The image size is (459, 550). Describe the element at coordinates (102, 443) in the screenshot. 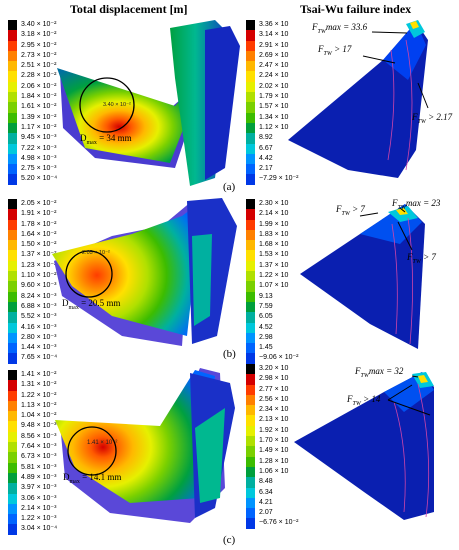

I see `max-value-marker-c: 1.41 × 10⁻²` at that location.